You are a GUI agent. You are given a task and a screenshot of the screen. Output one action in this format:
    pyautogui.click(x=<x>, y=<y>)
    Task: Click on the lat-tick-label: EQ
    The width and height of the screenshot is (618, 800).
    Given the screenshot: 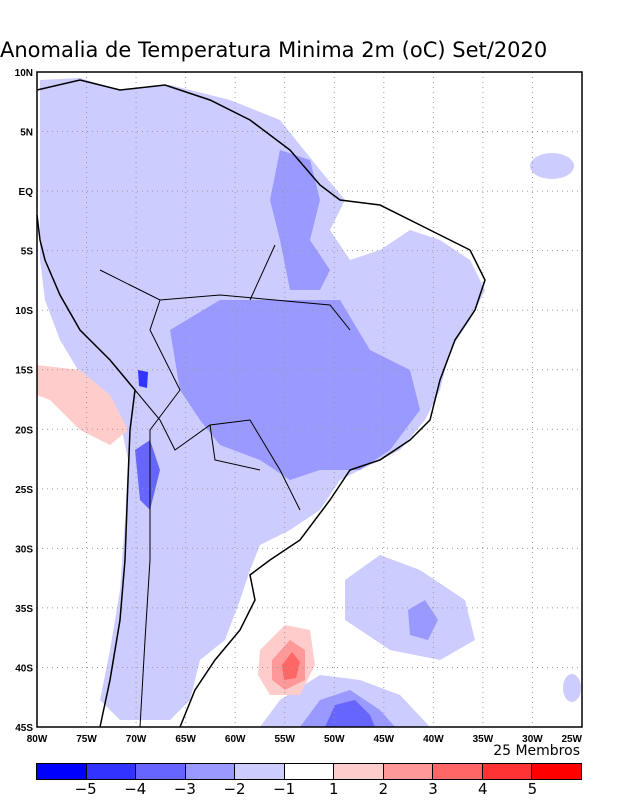 What is the action you would take?
    pyautogui.click(x=26, y=192)
    